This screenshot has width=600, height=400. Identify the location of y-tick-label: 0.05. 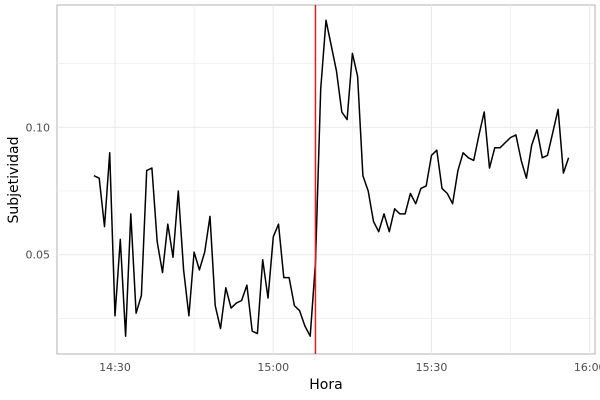
(38, 255).